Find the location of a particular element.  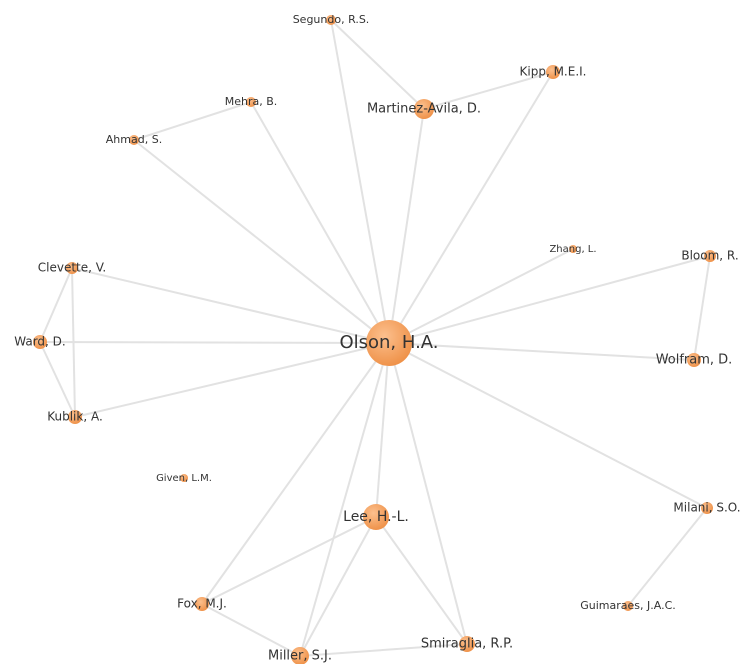

node-label: Given, L.M. is located at coordinates (184, 478).